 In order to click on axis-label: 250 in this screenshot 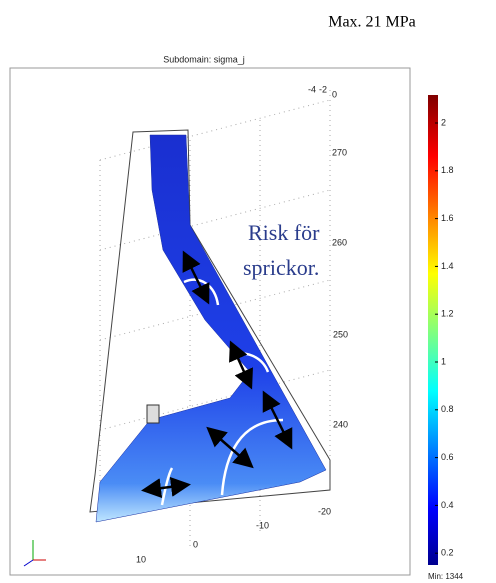, I will do `click(340, 334)`.